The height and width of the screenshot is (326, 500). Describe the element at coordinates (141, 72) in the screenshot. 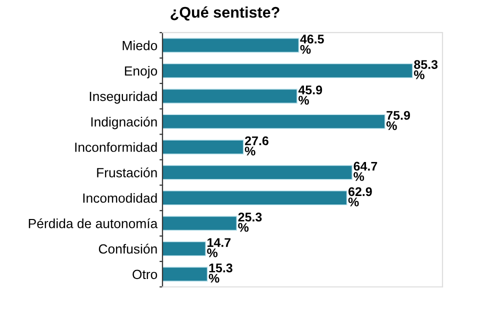

I see `y-tick-label: Enojo` at that location.